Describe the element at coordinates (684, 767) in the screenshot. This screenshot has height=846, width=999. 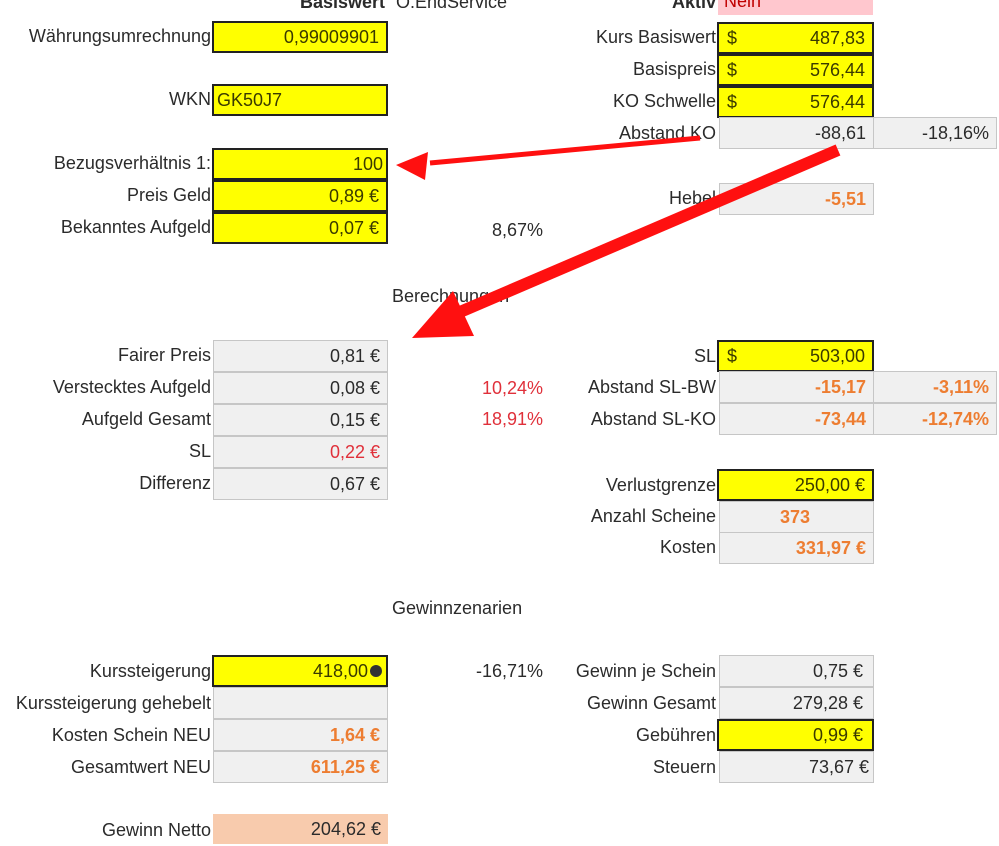
I see `steuern-label: Steuern` at that location.